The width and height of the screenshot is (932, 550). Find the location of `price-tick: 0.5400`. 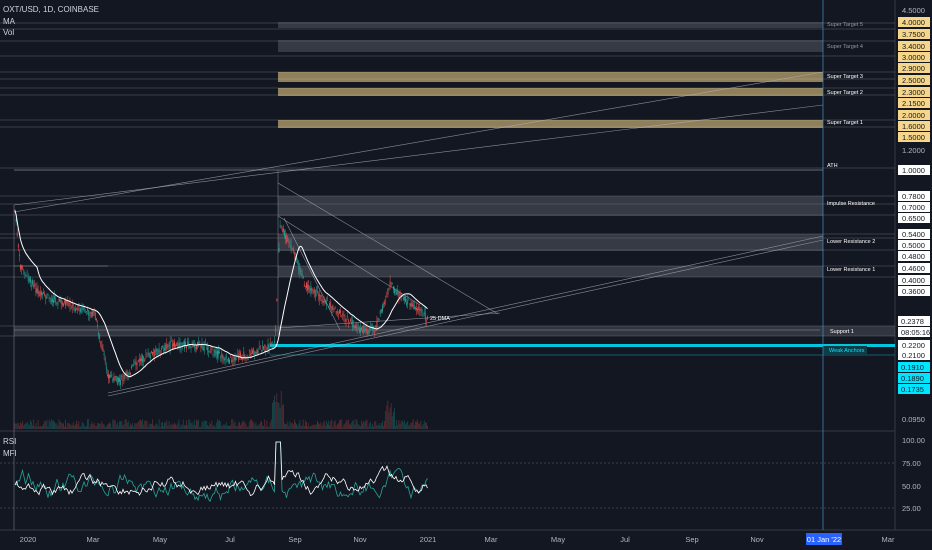

price-tick: 0.5400 is located at coordinates (913, 234).